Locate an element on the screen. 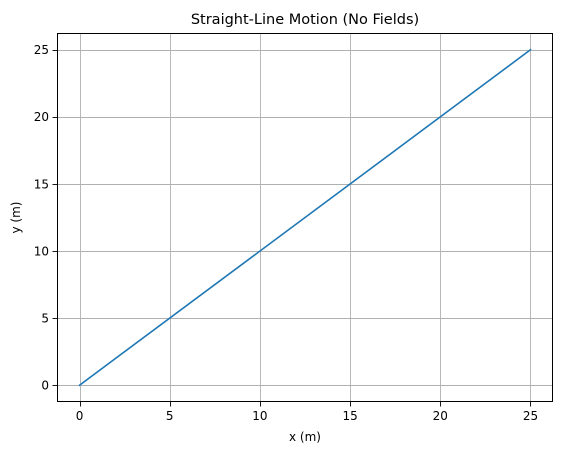  chart-title: Straight-Line Motion (No Fields) is located at coordinates (305, 20).